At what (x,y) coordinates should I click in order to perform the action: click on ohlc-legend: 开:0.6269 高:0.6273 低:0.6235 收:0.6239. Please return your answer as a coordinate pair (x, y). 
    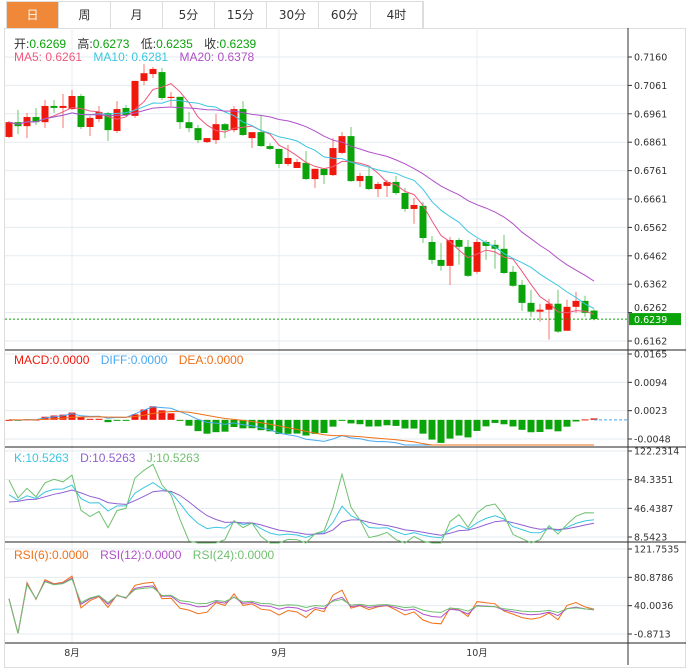
    Looking at the image, I should click on (139, 43).